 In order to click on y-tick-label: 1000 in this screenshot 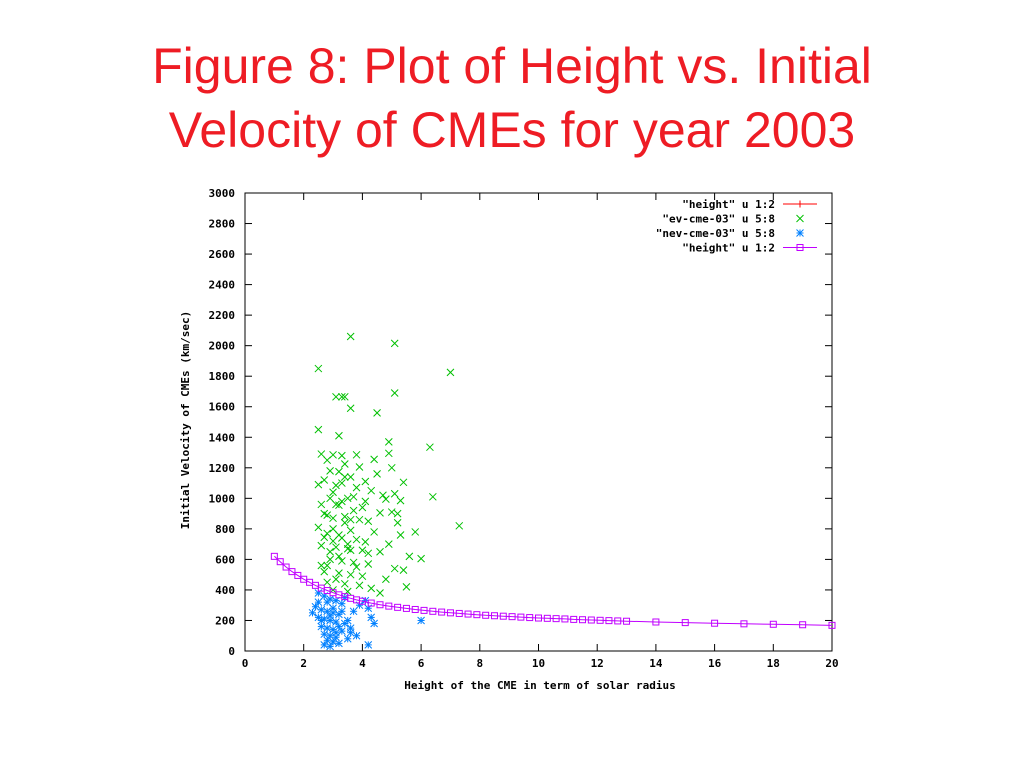, I will do `click(222, 498)`.